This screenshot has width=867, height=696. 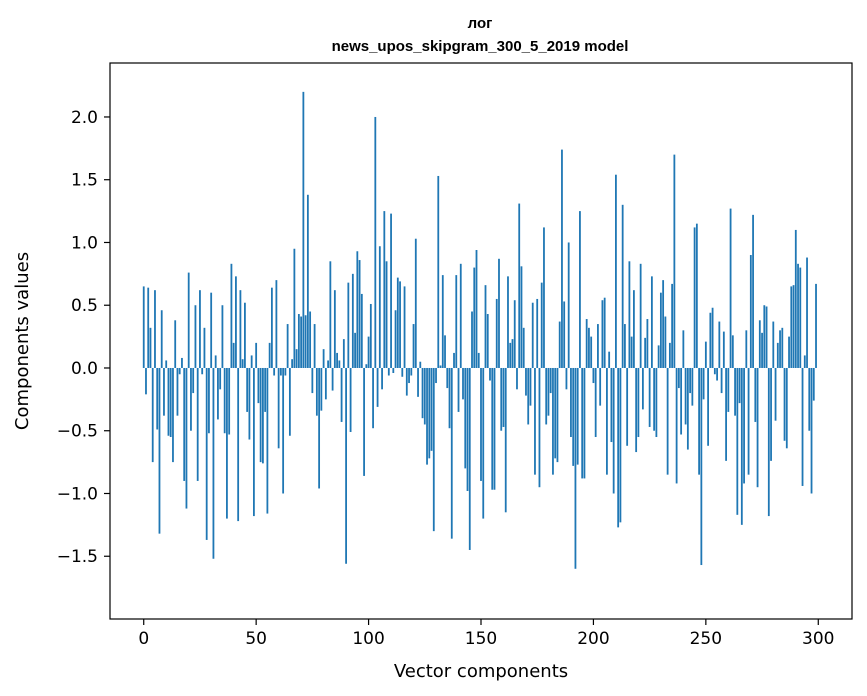 I want to click on y-tick-label: −1.0, so click(x=77, y=494).